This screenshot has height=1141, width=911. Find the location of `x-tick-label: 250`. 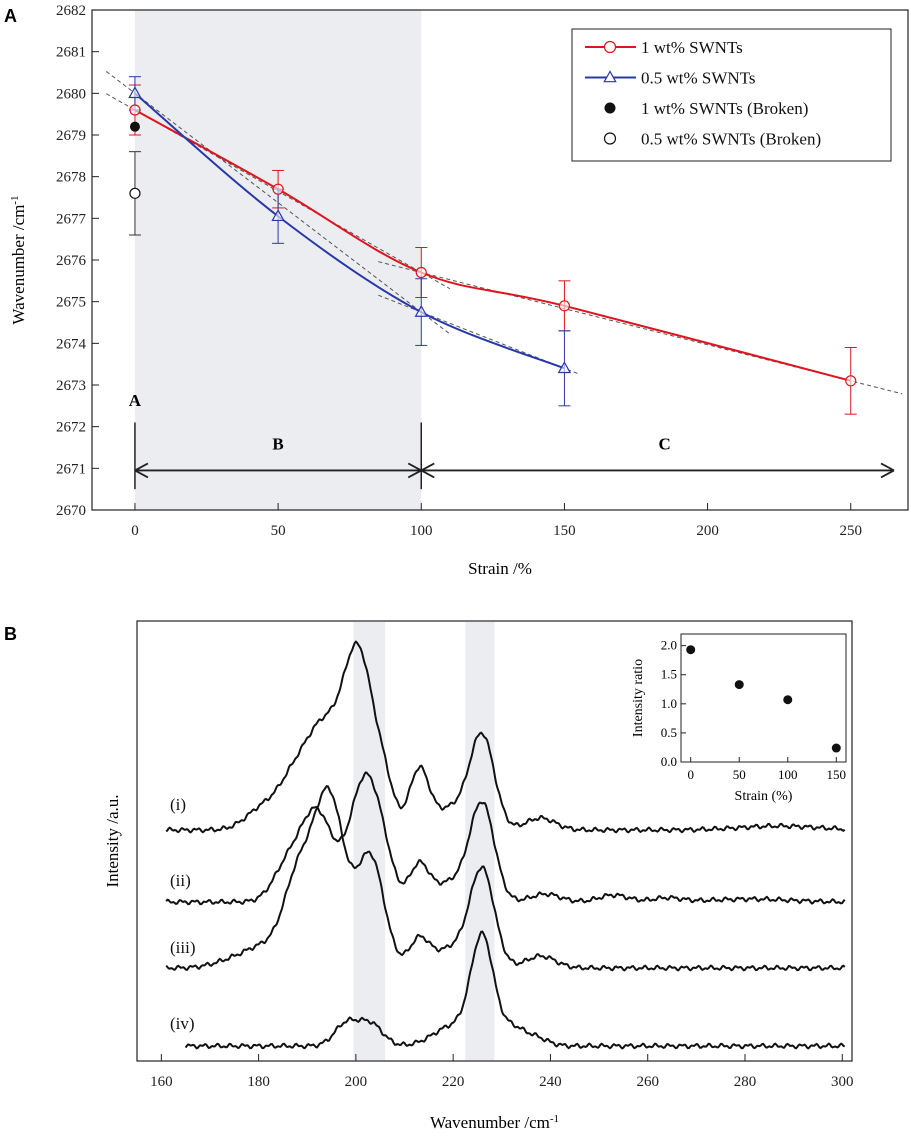

x-tick-label: 250 is located at coordinates (850, 531).